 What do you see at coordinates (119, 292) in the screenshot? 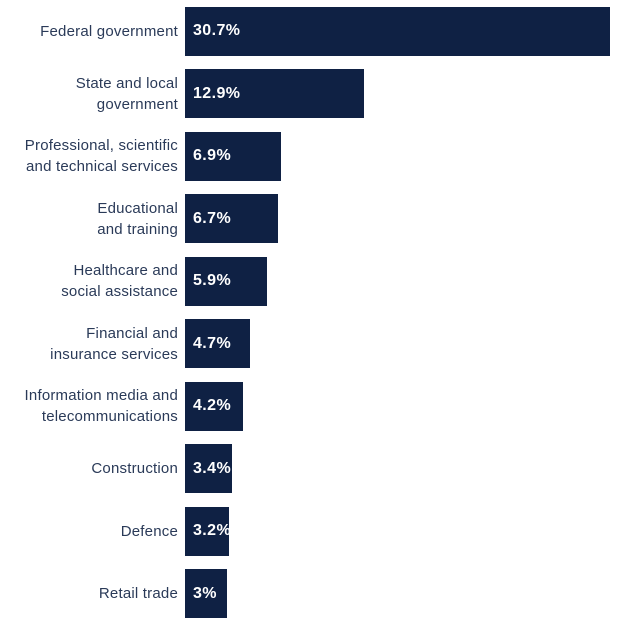
I see `category-label-line: social assistance` at bounding box center [119, 292].